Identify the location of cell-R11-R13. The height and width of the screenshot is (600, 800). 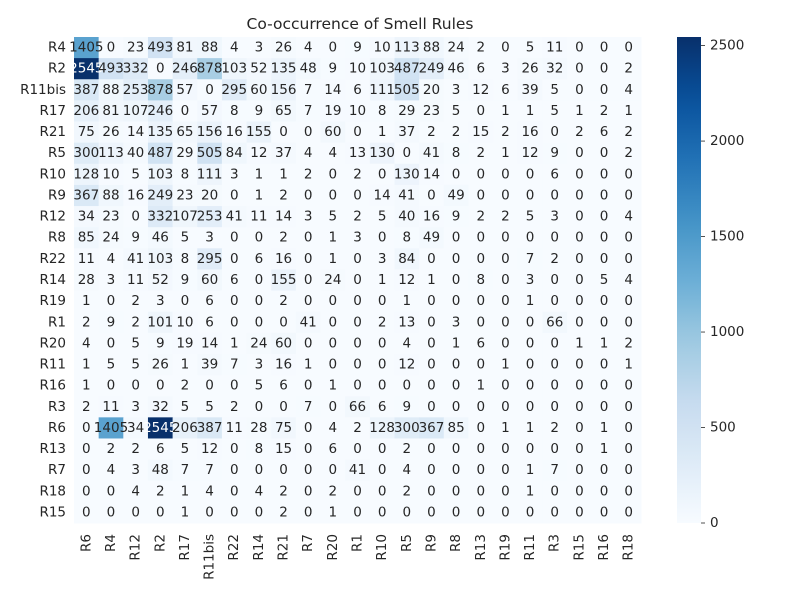
(481, 364).